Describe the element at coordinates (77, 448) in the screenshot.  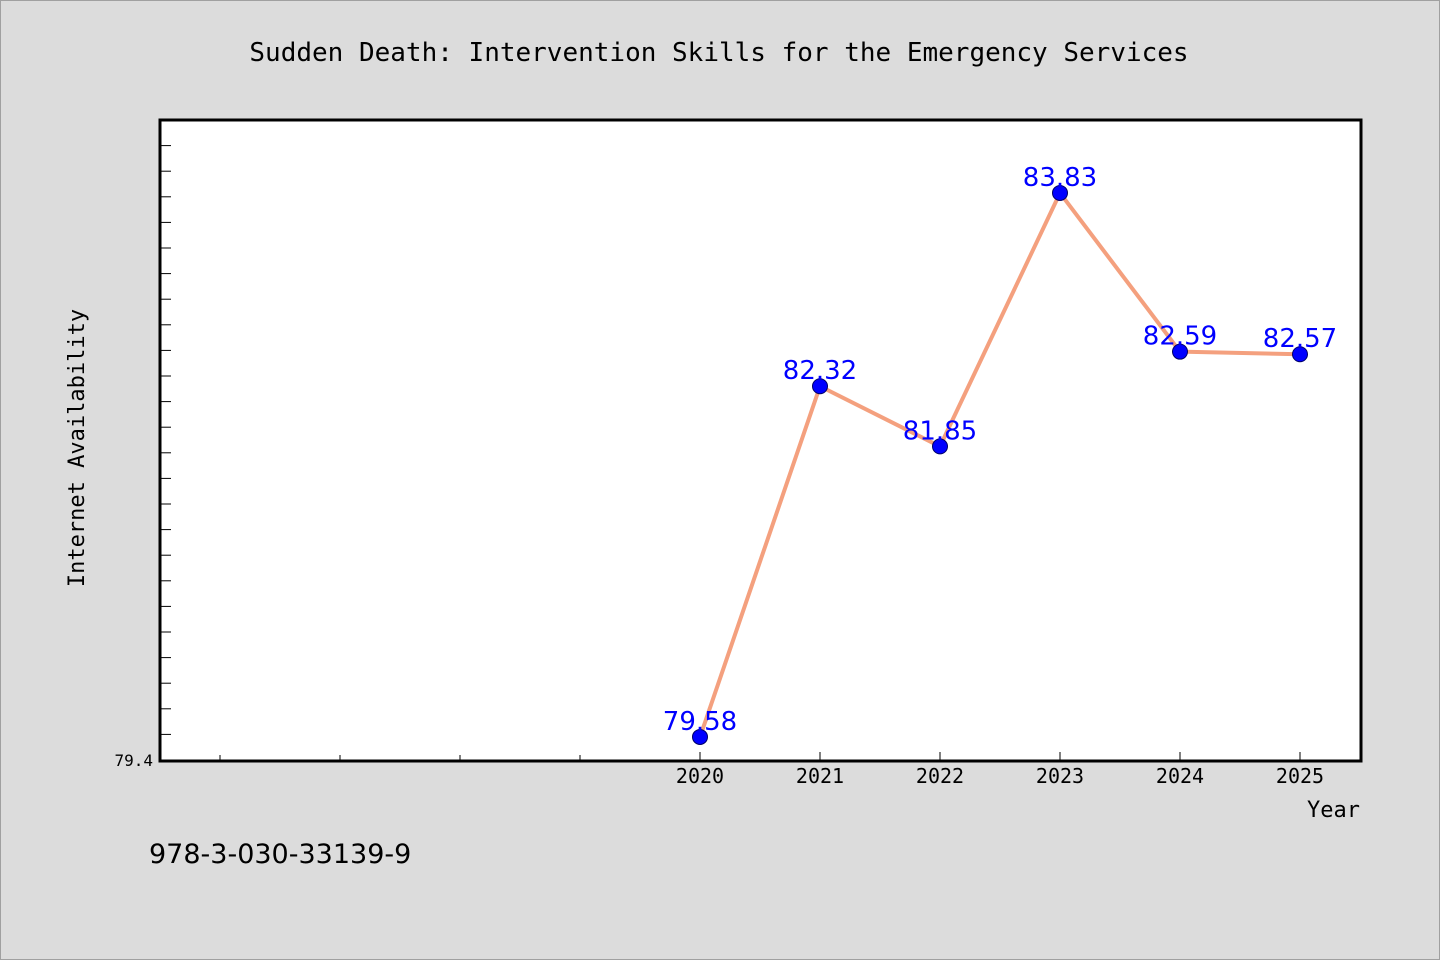
I see `y-axis-label: Internet Availability` at that location.